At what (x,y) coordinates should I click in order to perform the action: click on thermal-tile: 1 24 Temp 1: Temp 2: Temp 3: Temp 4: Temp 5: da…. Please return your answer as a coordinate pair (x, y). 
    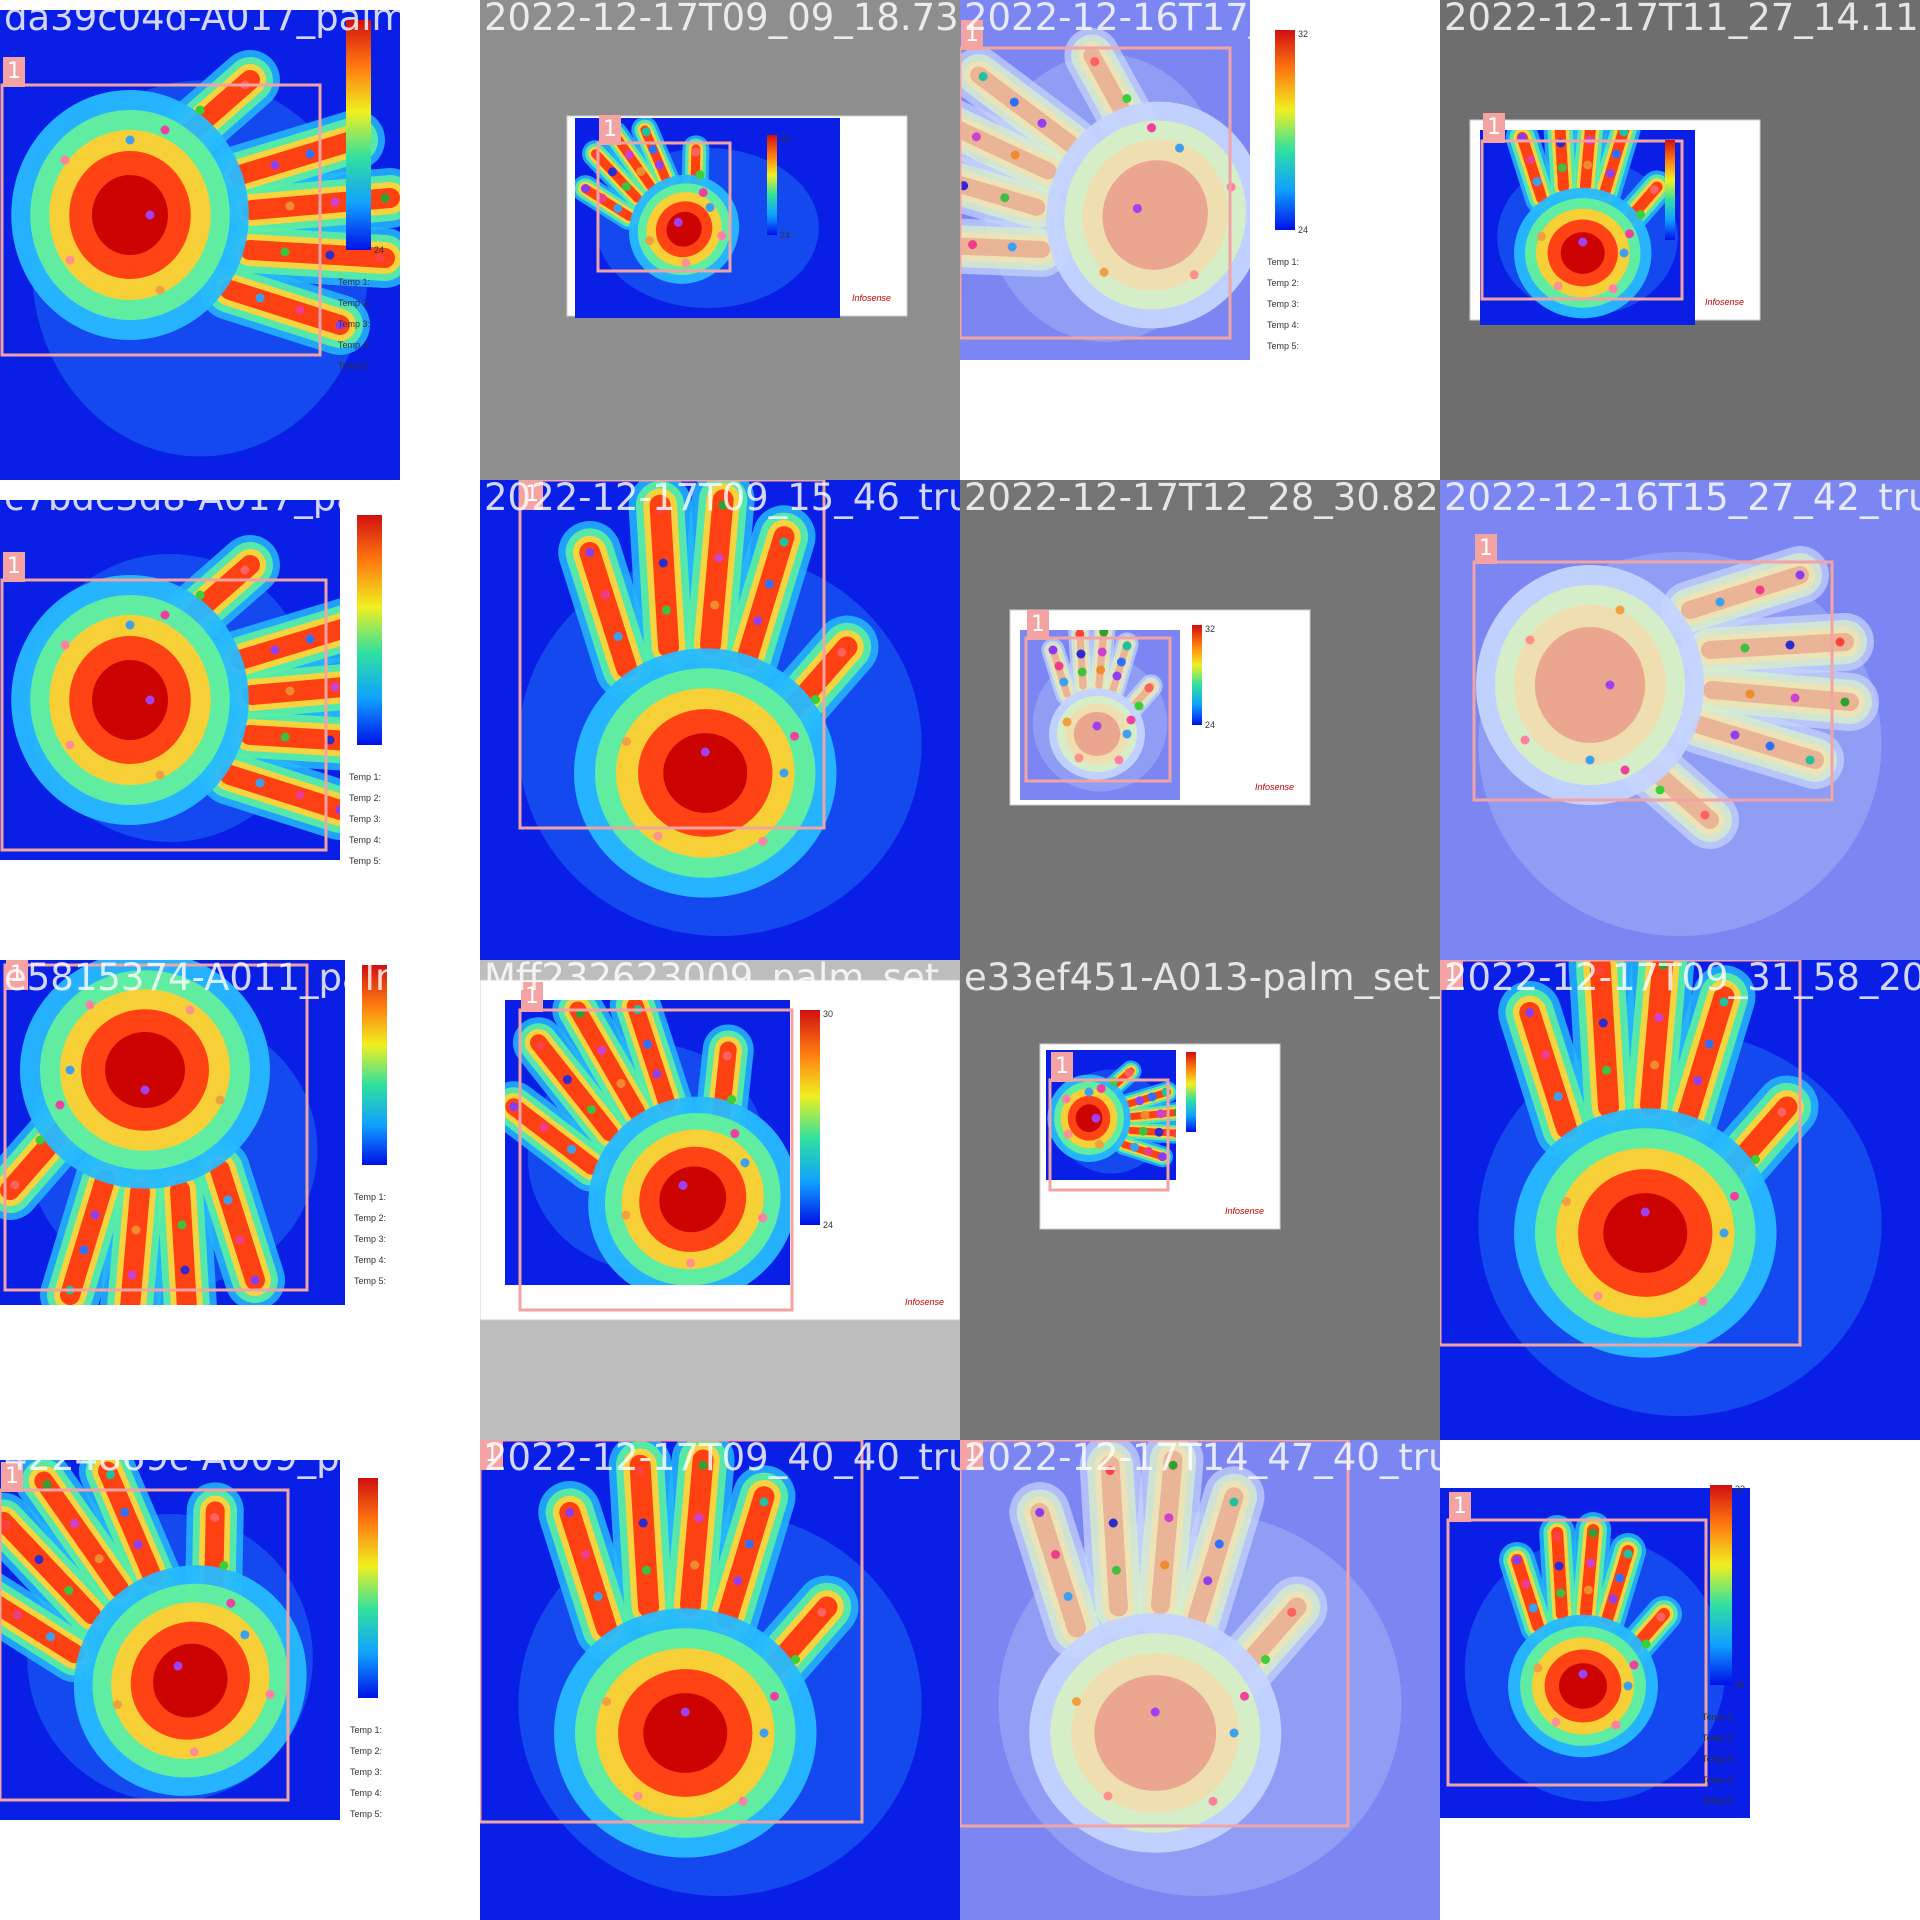
    Looking at the image, I should click on (240, 240).